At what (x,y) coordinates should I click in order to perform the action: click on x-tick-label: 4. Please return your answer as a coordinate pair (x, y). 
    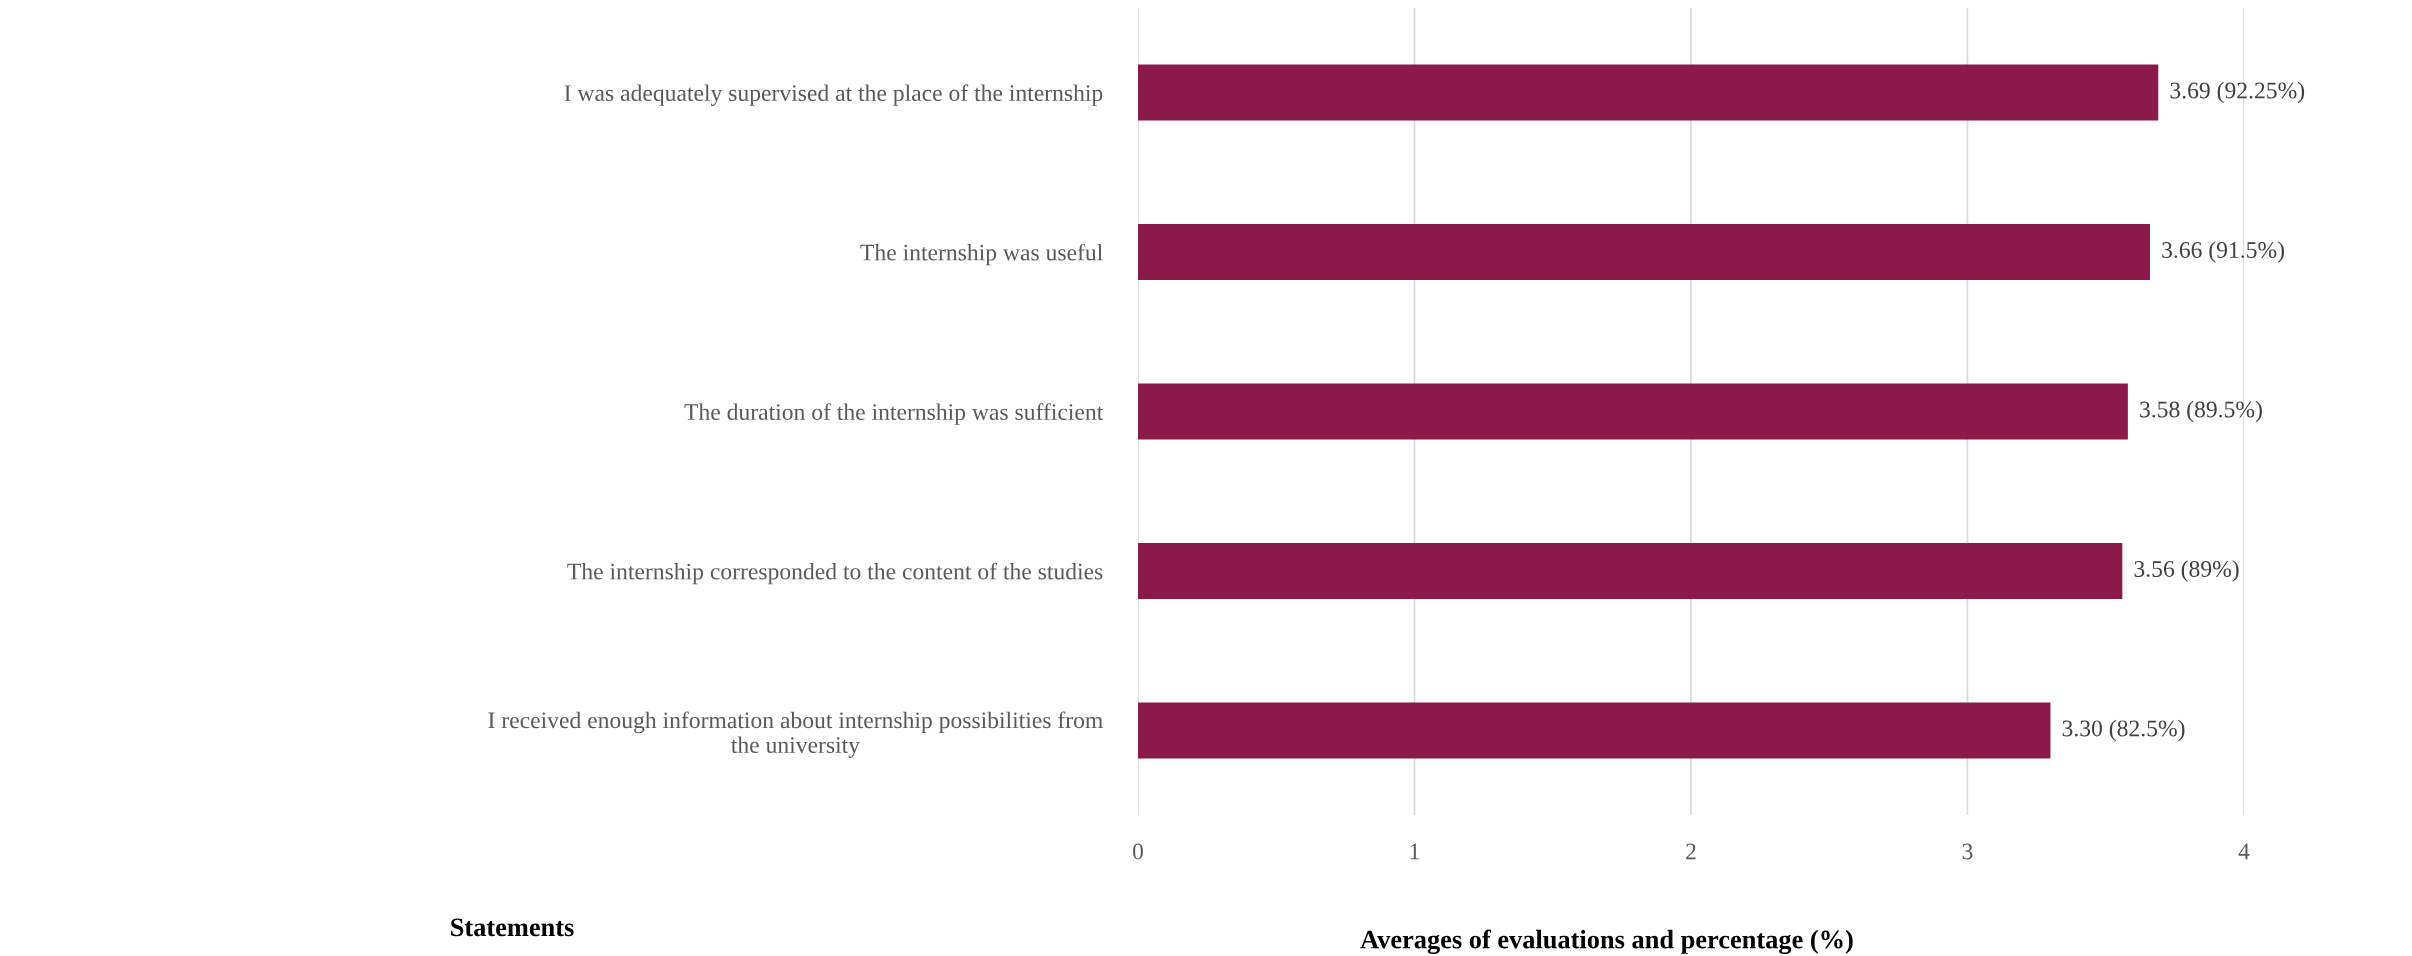
    Looking at the image, I should click on (2244, 851).